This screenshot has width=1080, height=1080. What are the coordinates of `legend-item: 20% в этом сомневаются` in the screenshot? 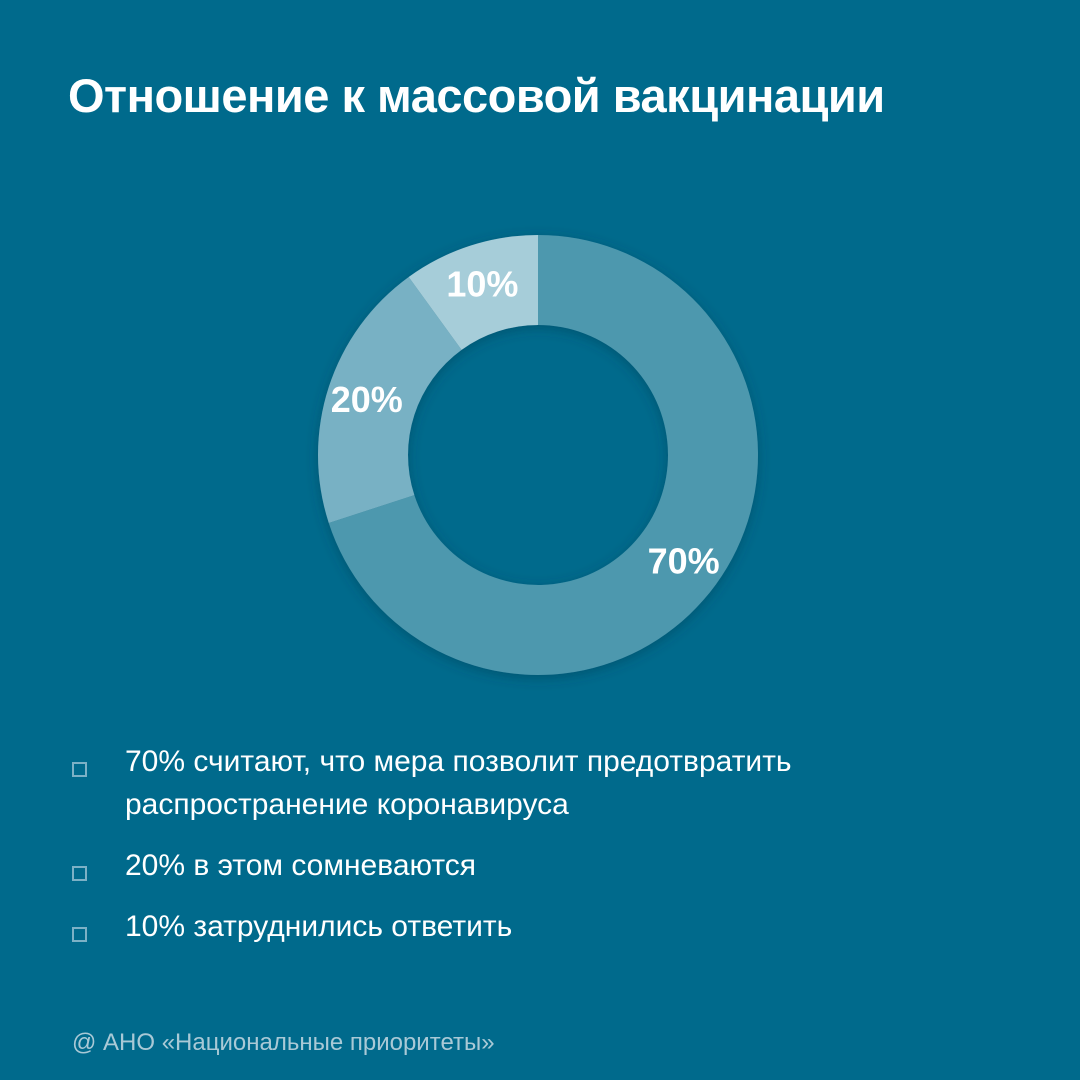 It's located at (522, 865).